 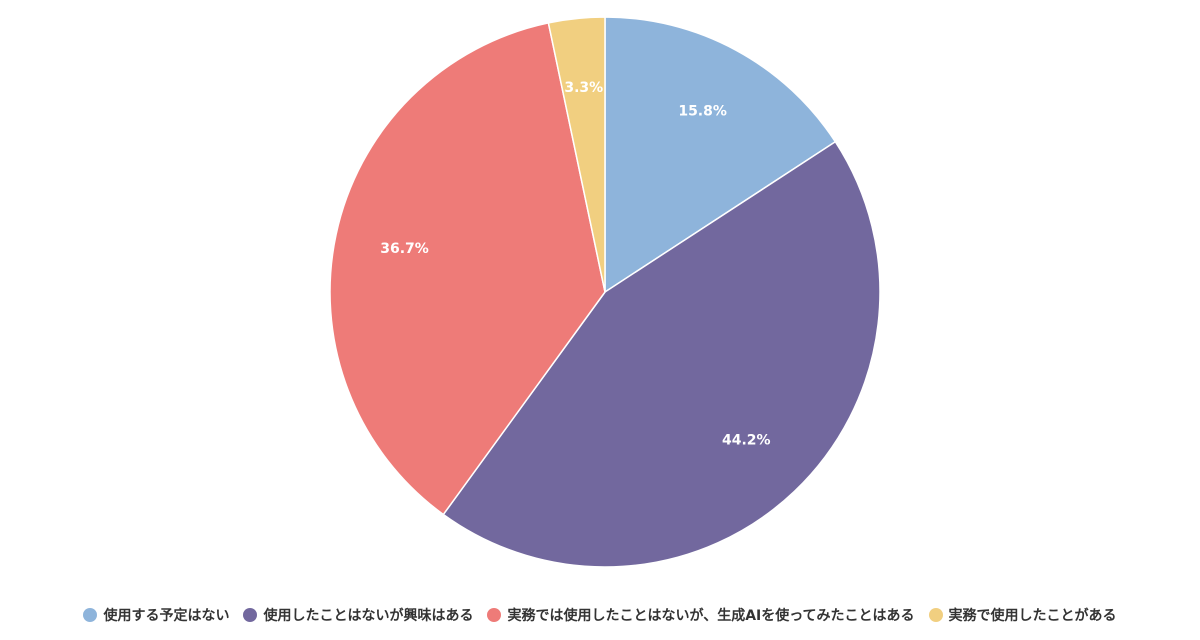 What do you see at coordinates (368, 616) in the screenshot?
I see `legend-label-1: 使用したことはないが興味はある` at bounding box center [368, 616].